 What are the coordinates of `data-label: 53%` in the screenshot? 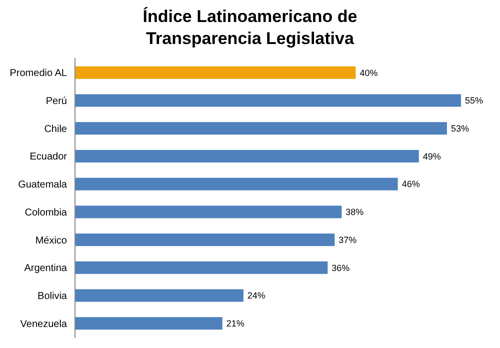 It's located at (459, 129).